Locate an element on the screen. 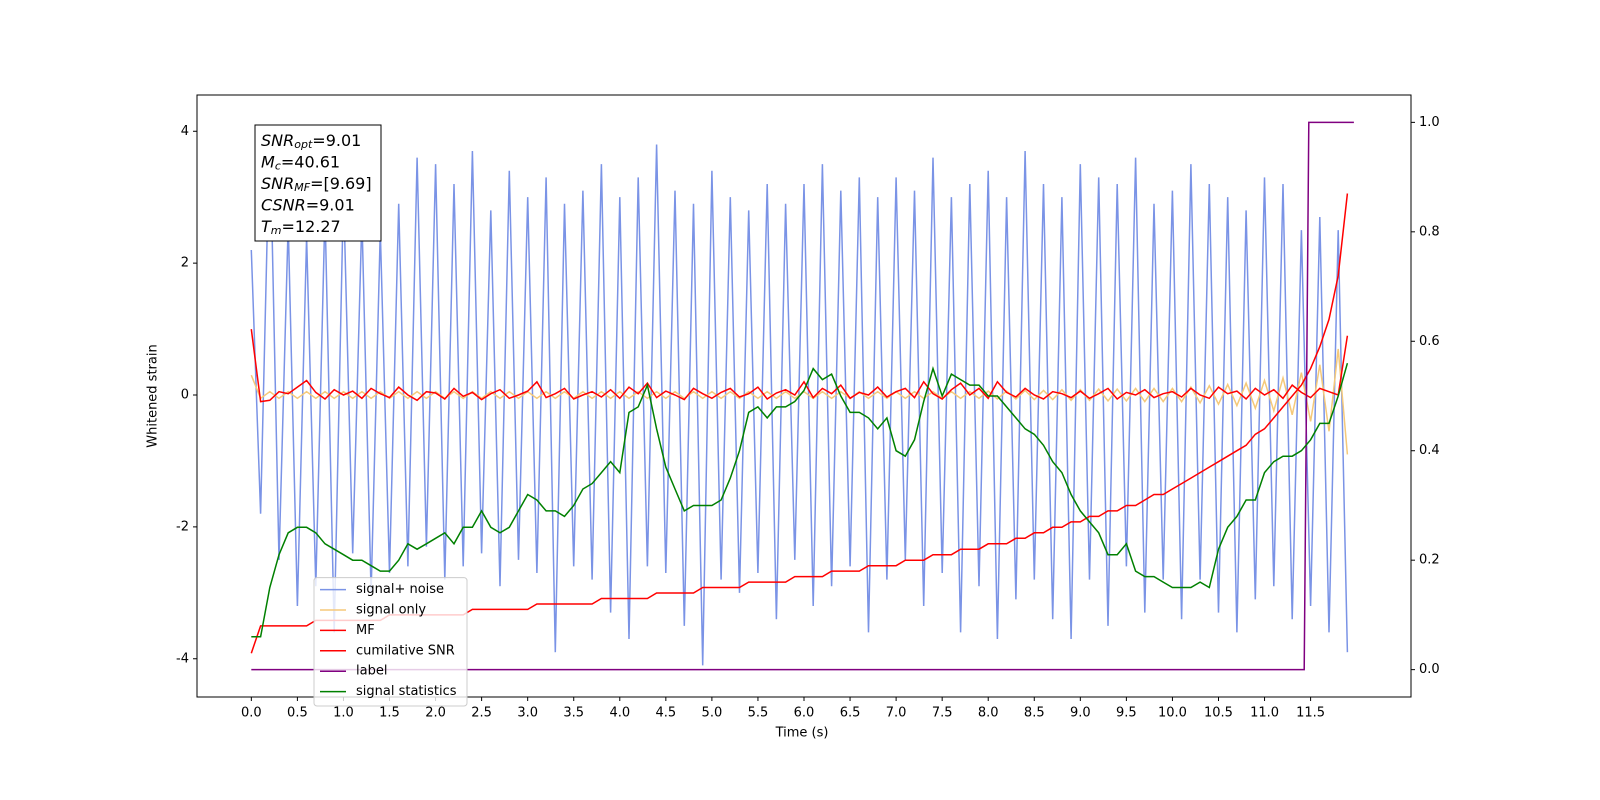 This screenshot has width=1600, height=800. legend-label: cumilative SNR is located at coordinates (405, 650).